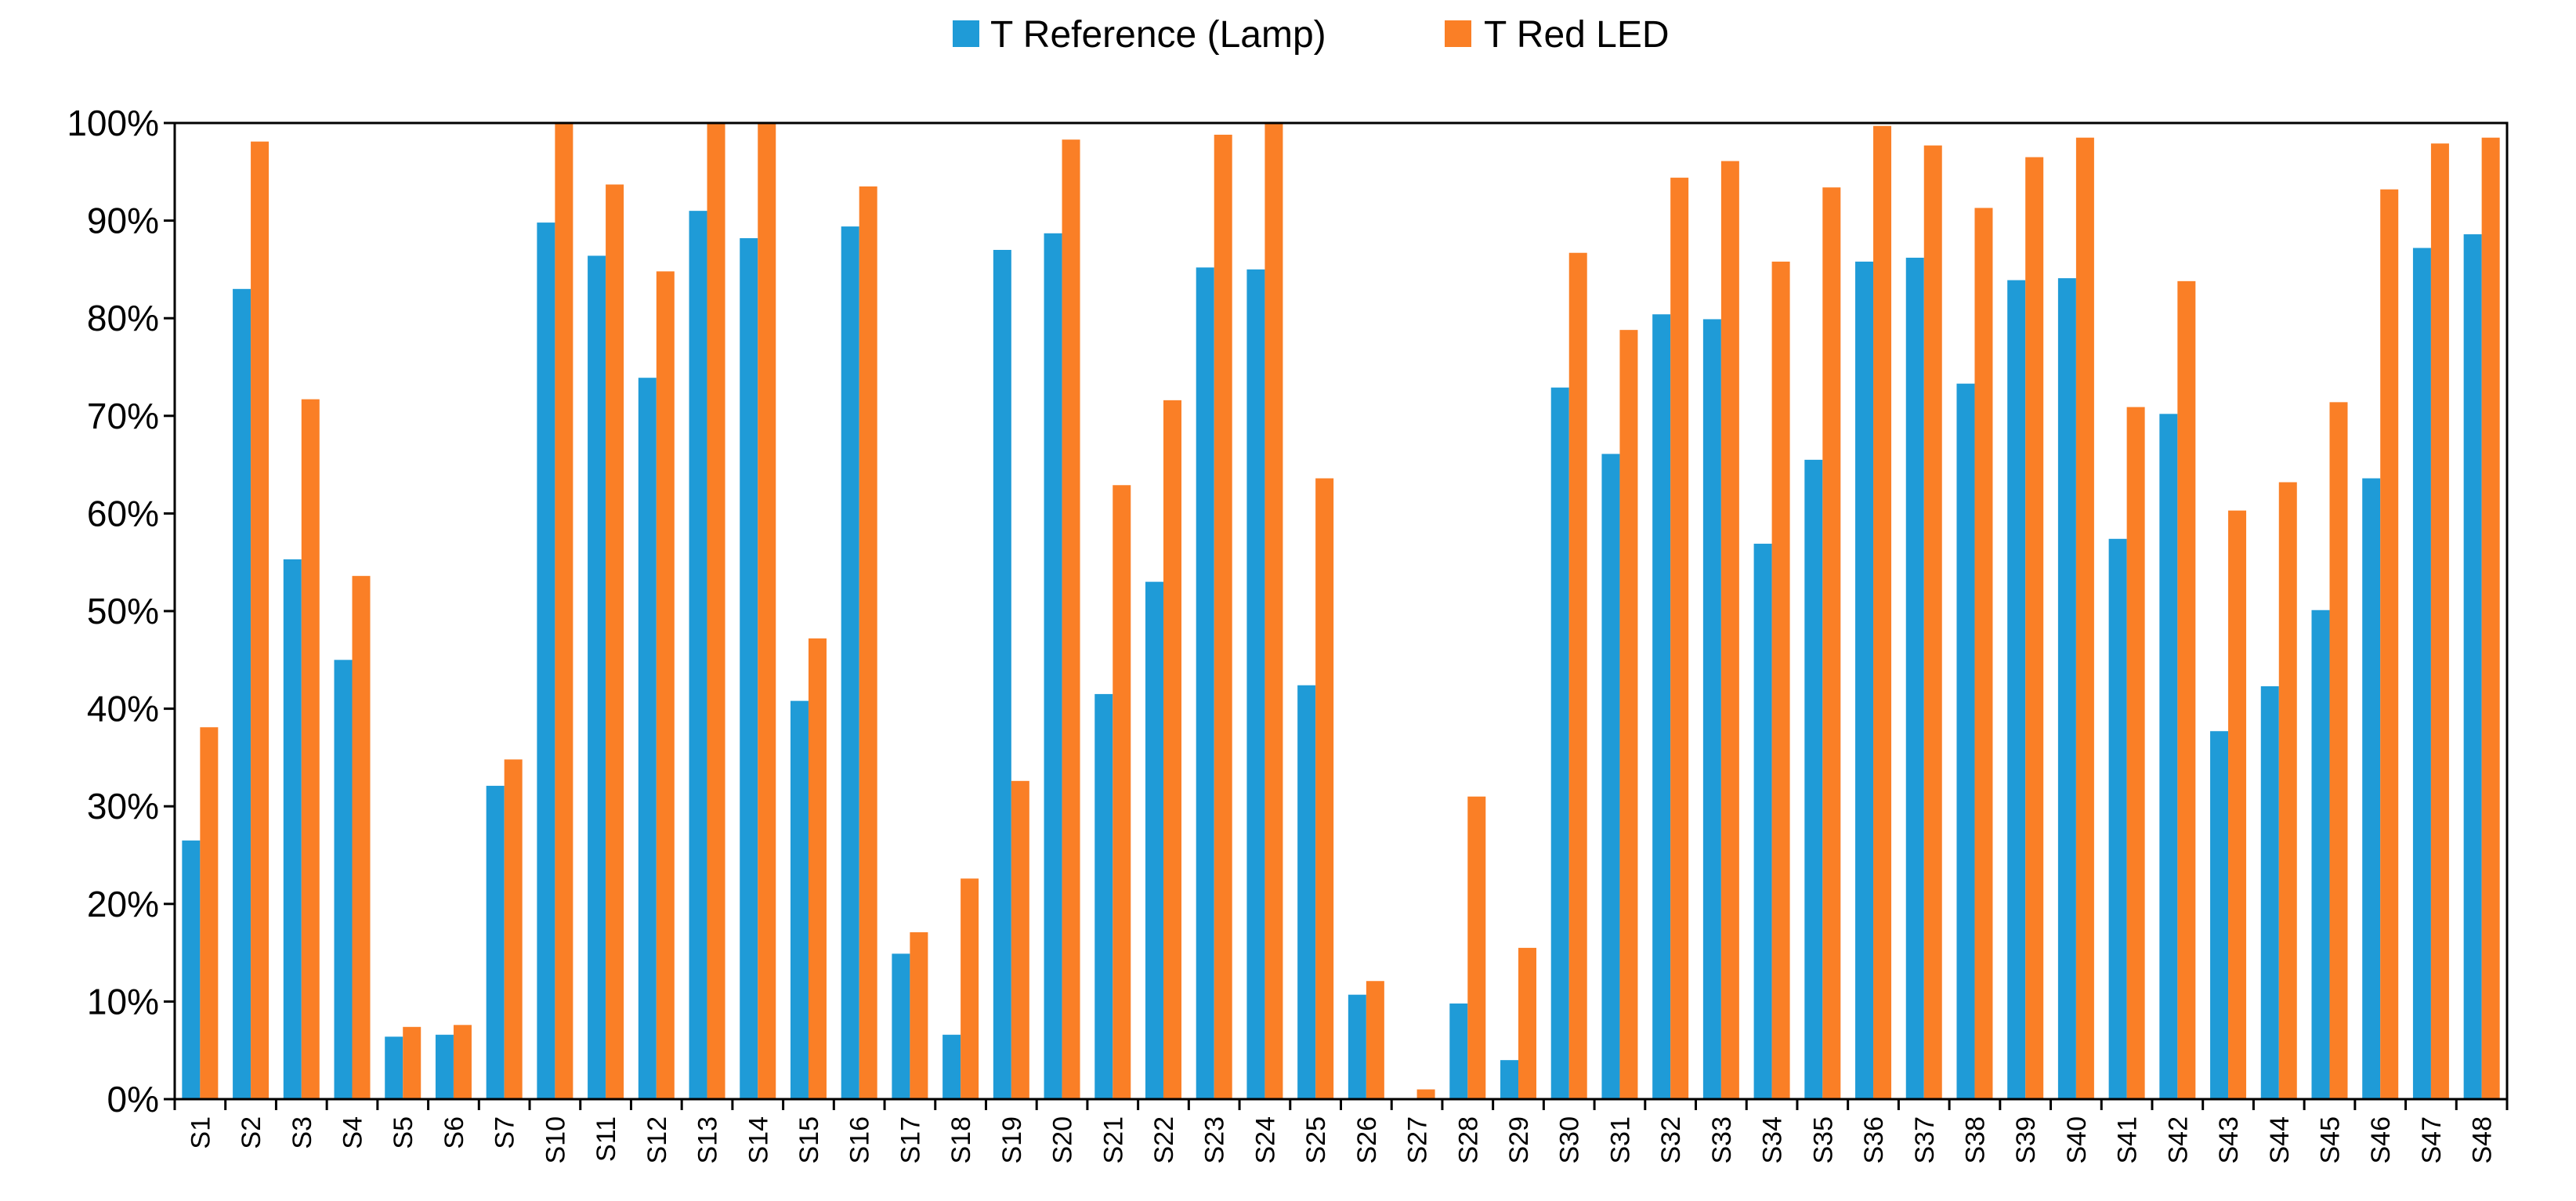 This screenshot has width=2576, height=1201. What do you see at coordinates (1205, 683) in the screenshot?
I see `bar-t-reference-lamp-s23` at bounding box center [1205, 683].